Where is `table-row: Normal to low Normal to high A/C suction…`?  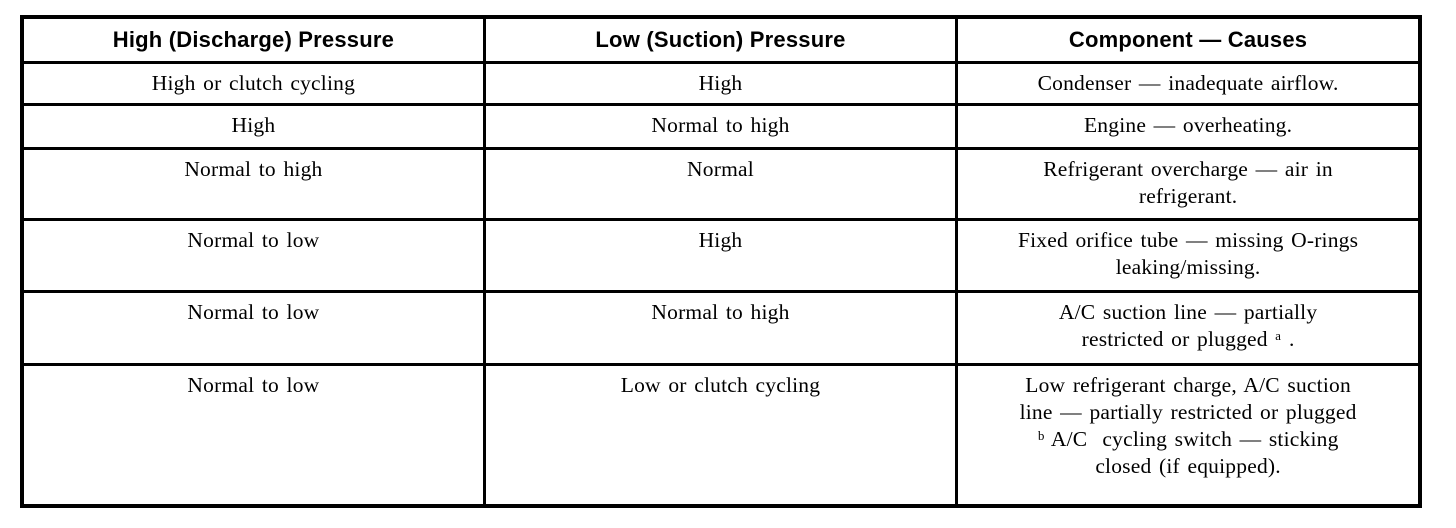 table-row: Normal to low Normal to high A/C suction… is located at coordinates (721, 328).